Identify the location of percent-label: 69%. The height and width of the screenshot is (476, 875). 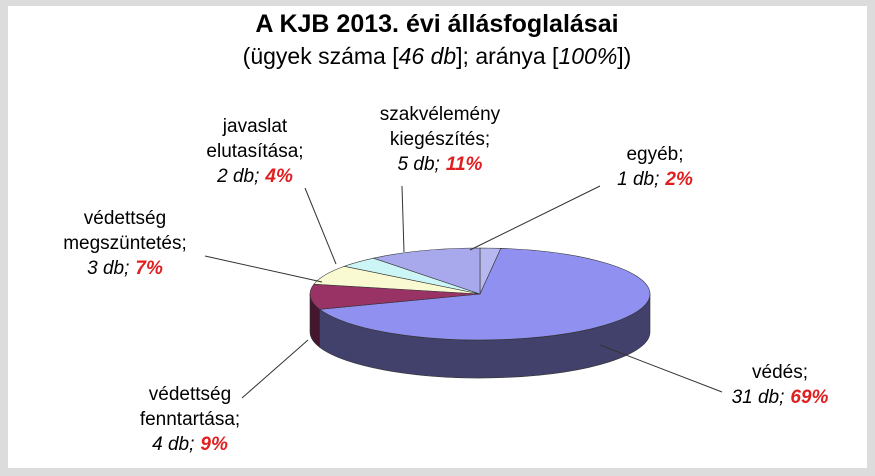
(809, 397).